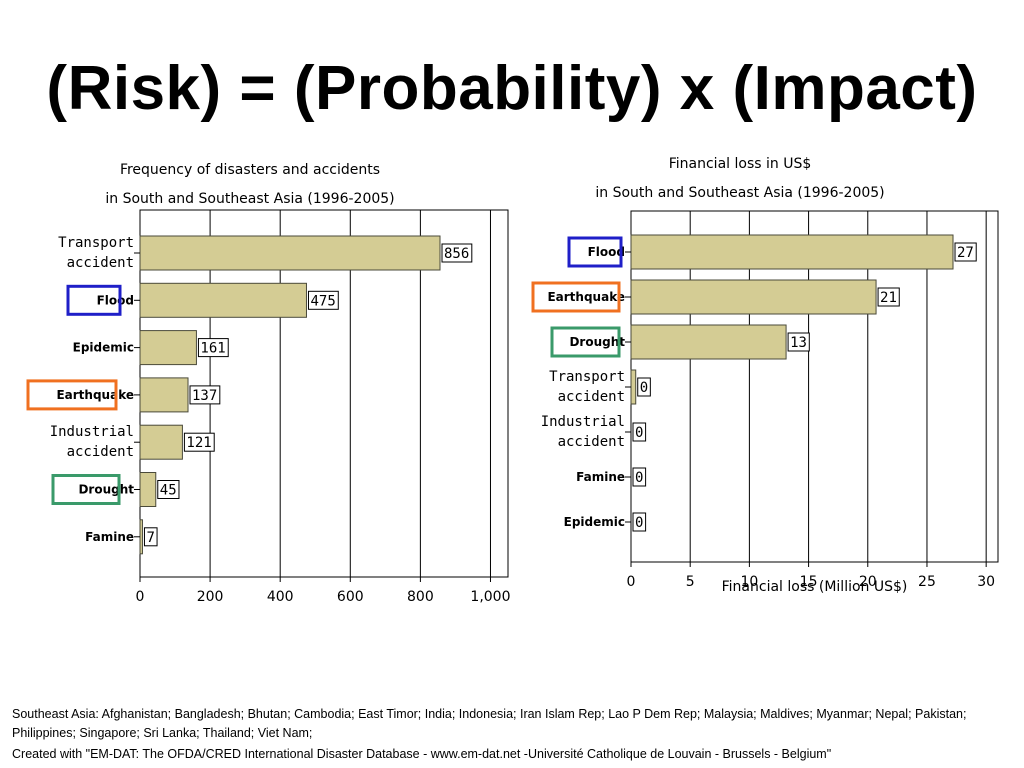  What do you see at coordinates (223, 300) in the screenshot?
I see `chart1-bar-flood` at bounding box center [223, 300].